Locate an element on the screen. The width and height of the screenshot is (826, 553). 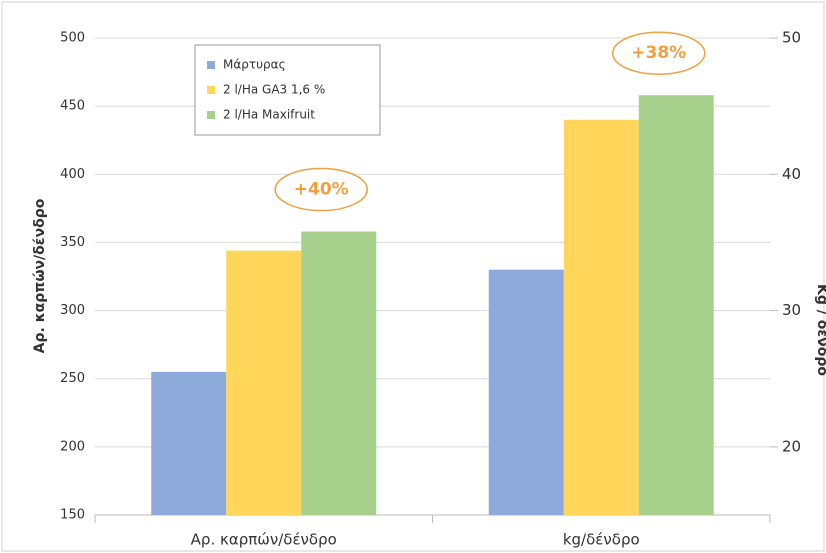
y-tick-label: 200 is located at coordinates (72, 446).